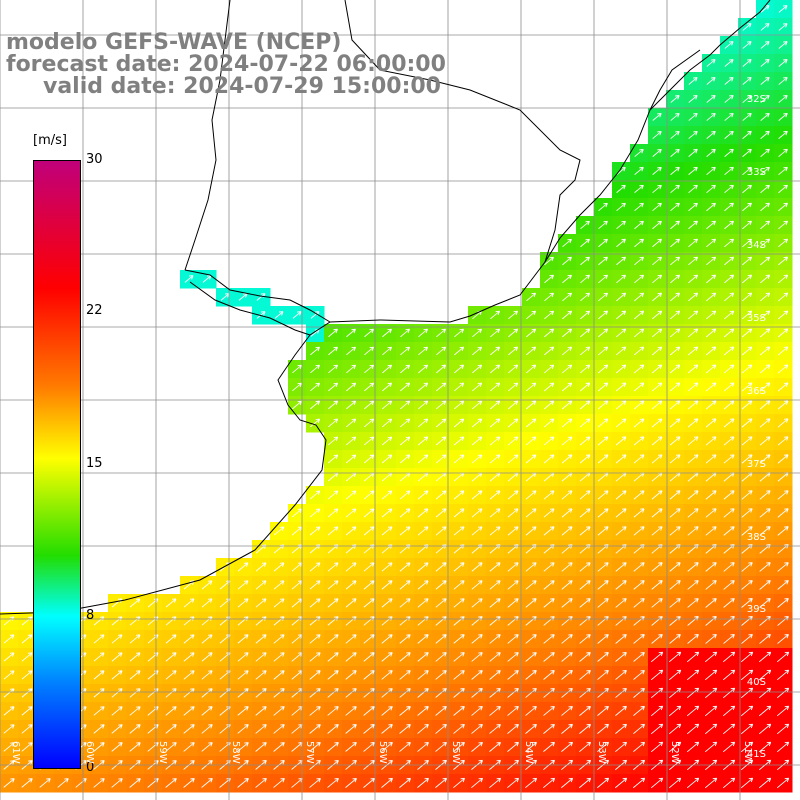 The width and height of the screenshot is (800, 800). Describe the element at coordinates (756, 754) in the screenshot. I see `lat-label-41s: 41S` at that location.